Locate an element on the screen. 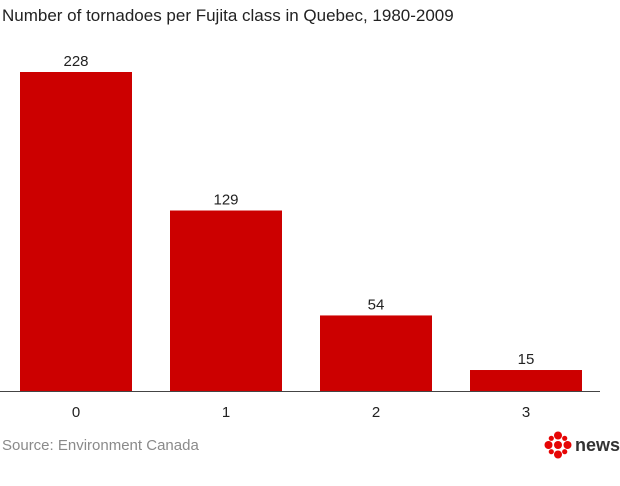  source-note: Source: Environment Canada is located at coordinates (100, 445).